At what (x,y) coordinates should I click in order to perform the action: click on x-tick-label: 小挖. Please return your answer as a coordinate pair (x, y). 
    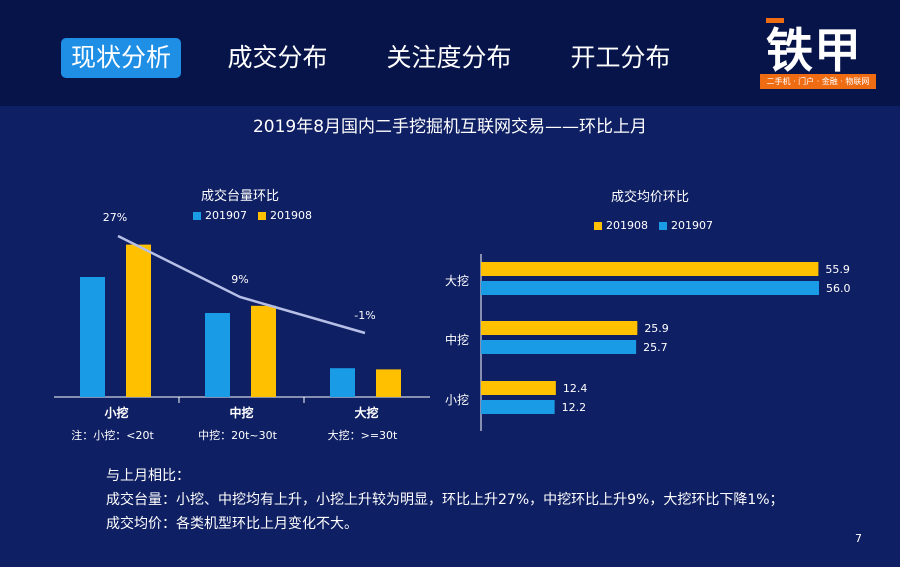
    Looking at the image, I should click on (116, 412).